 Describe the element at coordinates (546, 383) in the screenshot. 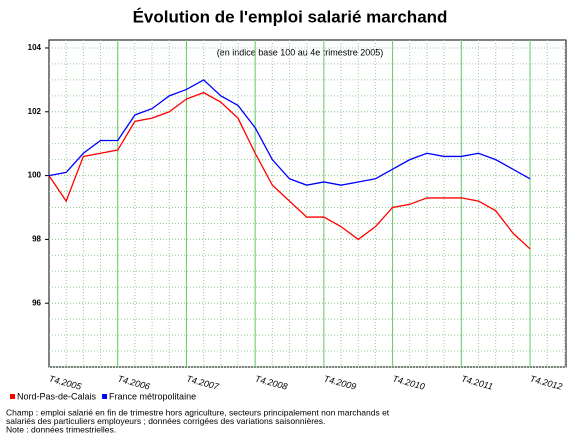

I see `x-tick-label: T4.2012` at that location.